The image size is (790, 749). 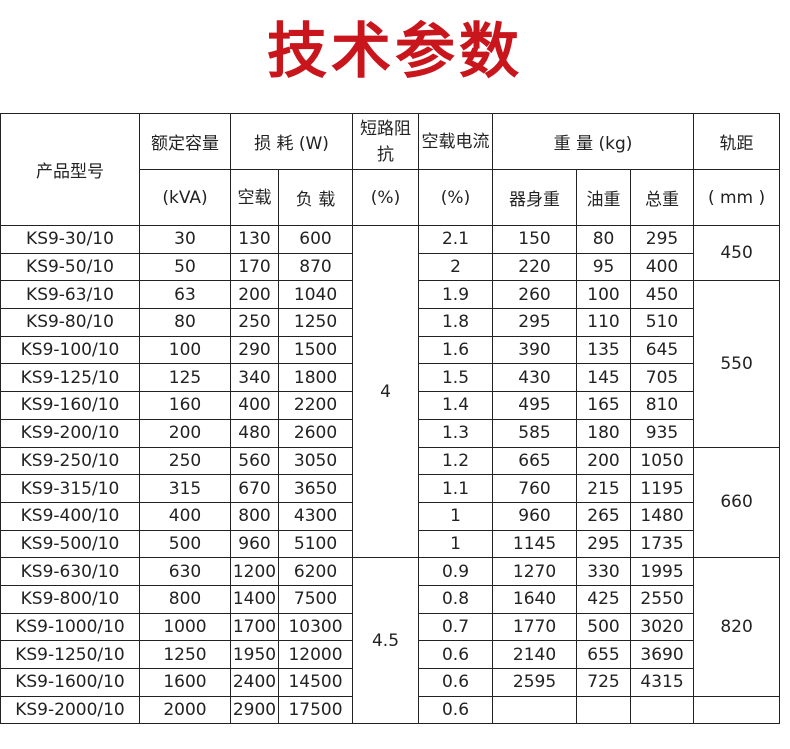 I want to click on cell-weight-body: 760, so click(x=535, y=488).